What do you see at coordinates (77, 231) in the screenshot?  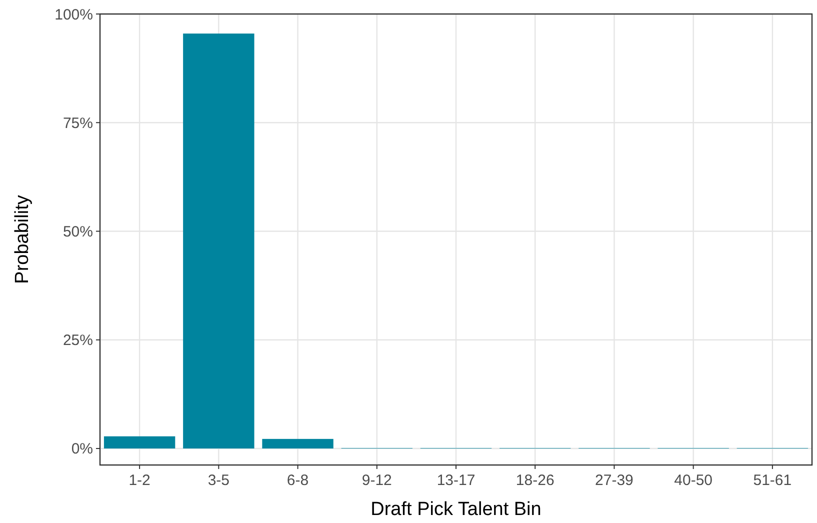 I see `y-tick-label: 50%` at bounding box center [77, 231].